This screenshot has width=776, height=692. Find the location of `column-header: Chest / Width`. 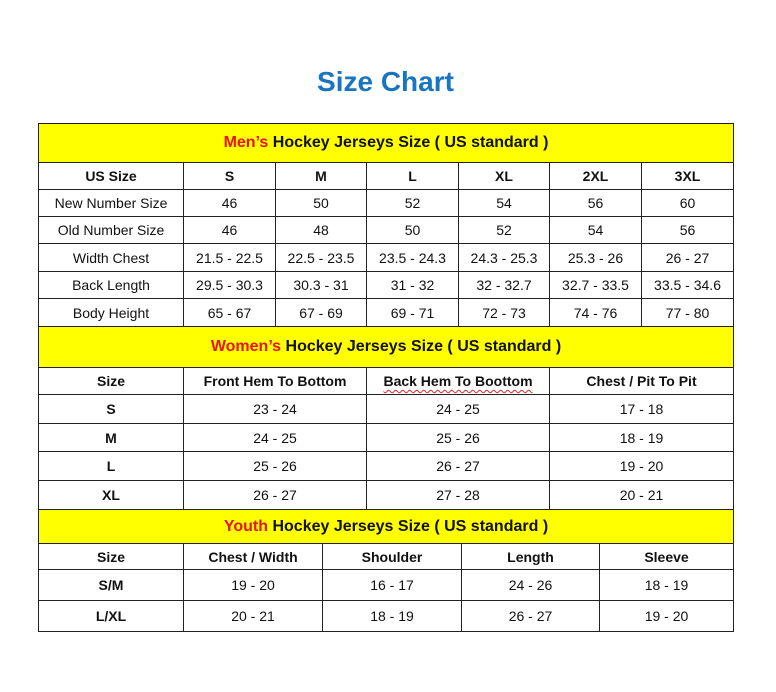

column-header: Chest / Width is located at coordinates (253, 556).